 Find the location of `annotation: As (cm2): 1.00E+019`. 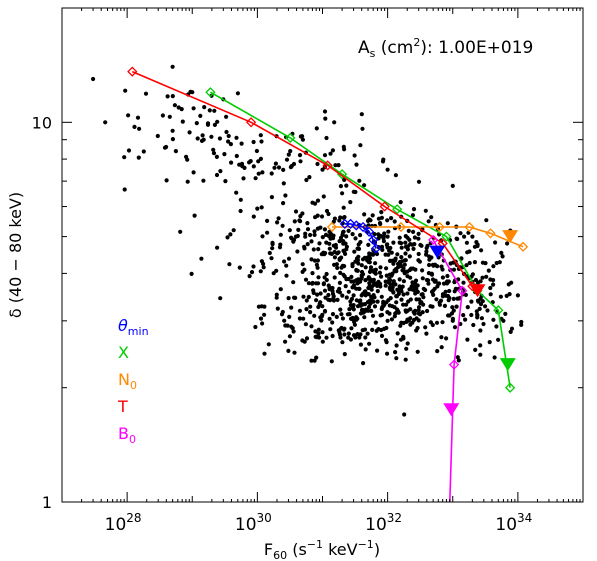

annotation: As (cm2): 1.00E+019 is located at coordinates (445, 48).